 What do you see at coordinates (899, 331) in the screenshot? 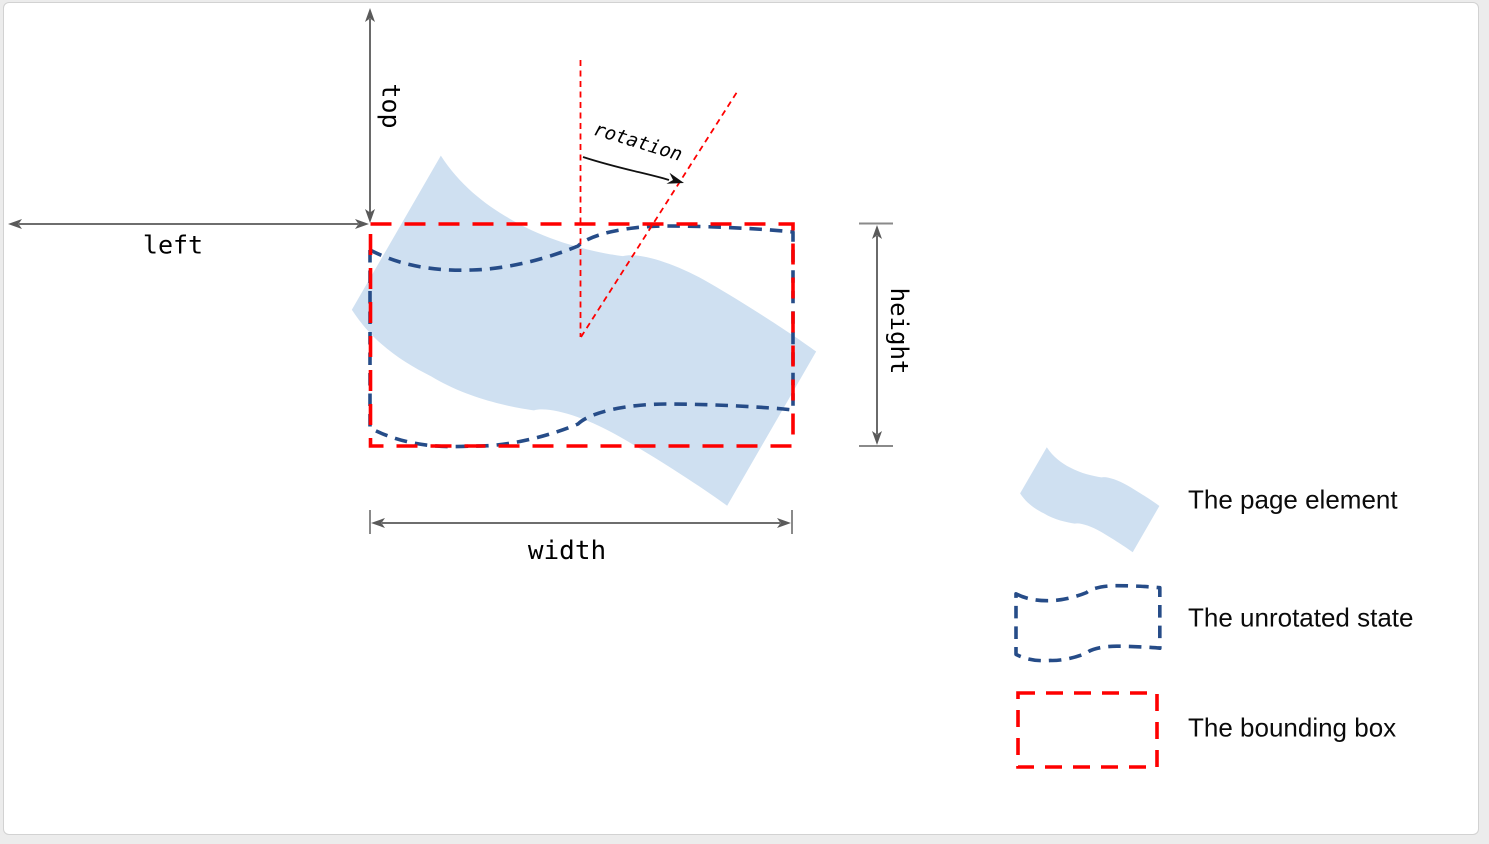
I see `height-label: height` at bounding box center [899, 331].